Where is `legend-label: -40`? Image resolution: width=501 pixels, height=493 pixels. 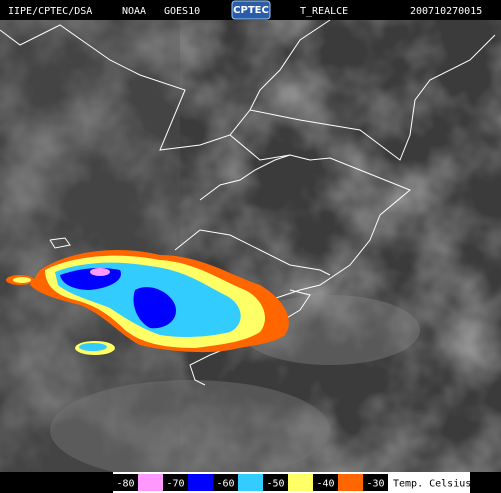 legend-label: -40 is located at coordinates (325, 484).